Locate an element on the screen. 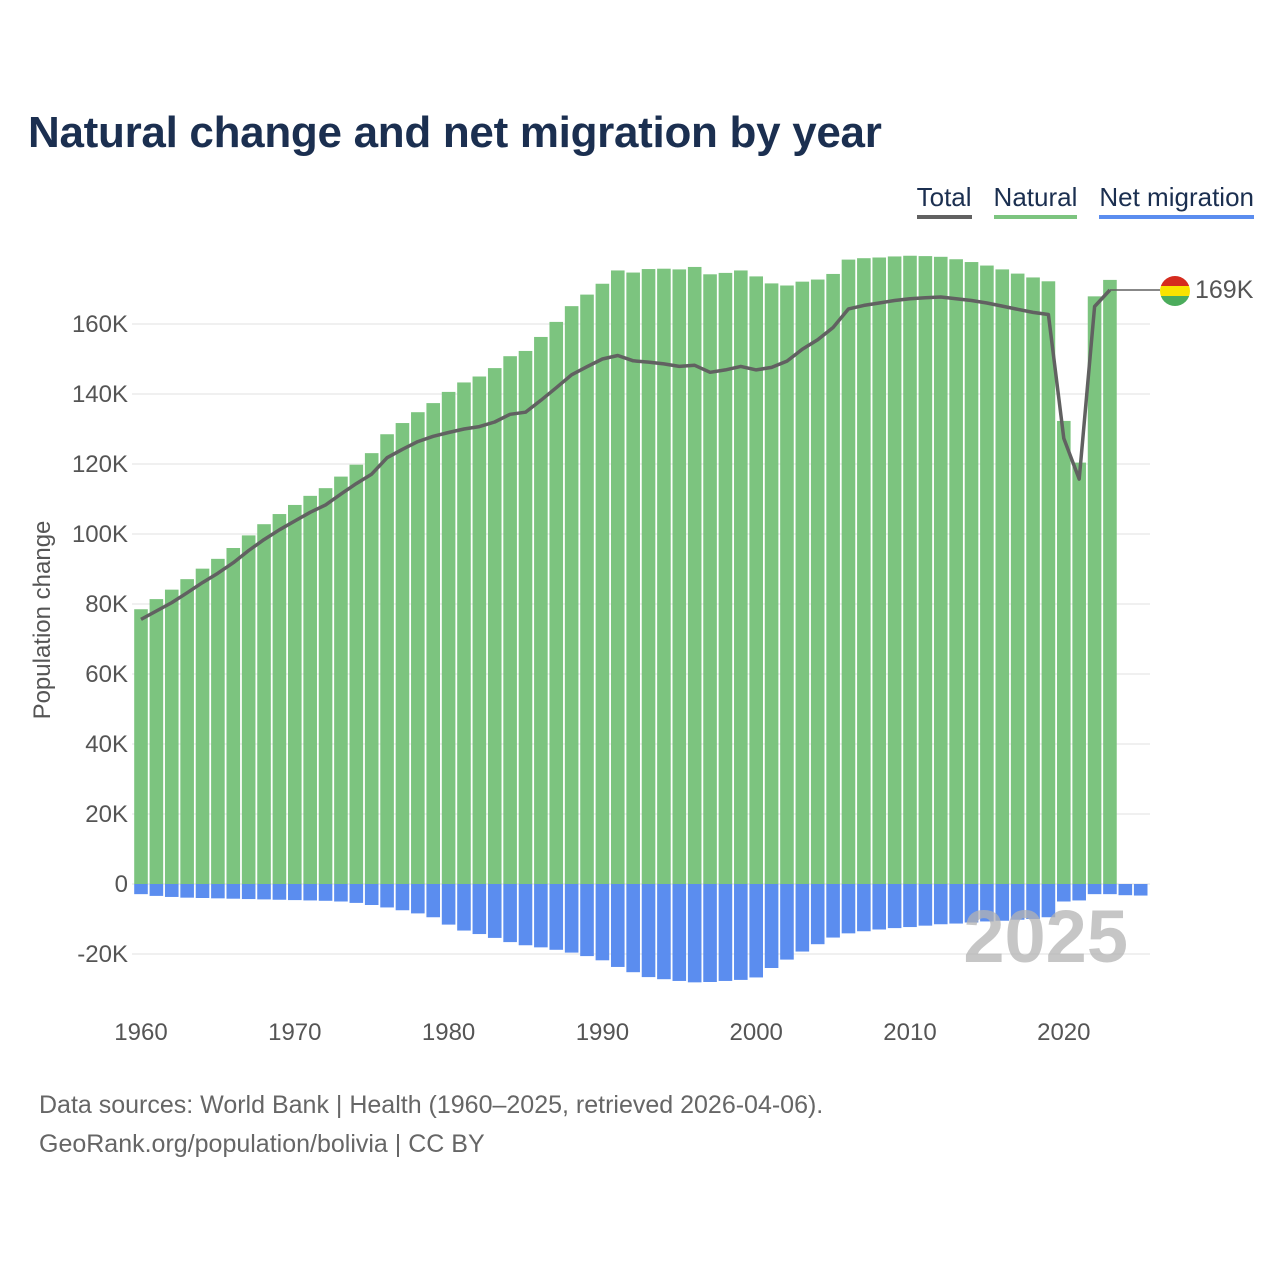 This screenshot has height=1280, width=1280. natural-bar-1972 is located at coordinates (325, 686).